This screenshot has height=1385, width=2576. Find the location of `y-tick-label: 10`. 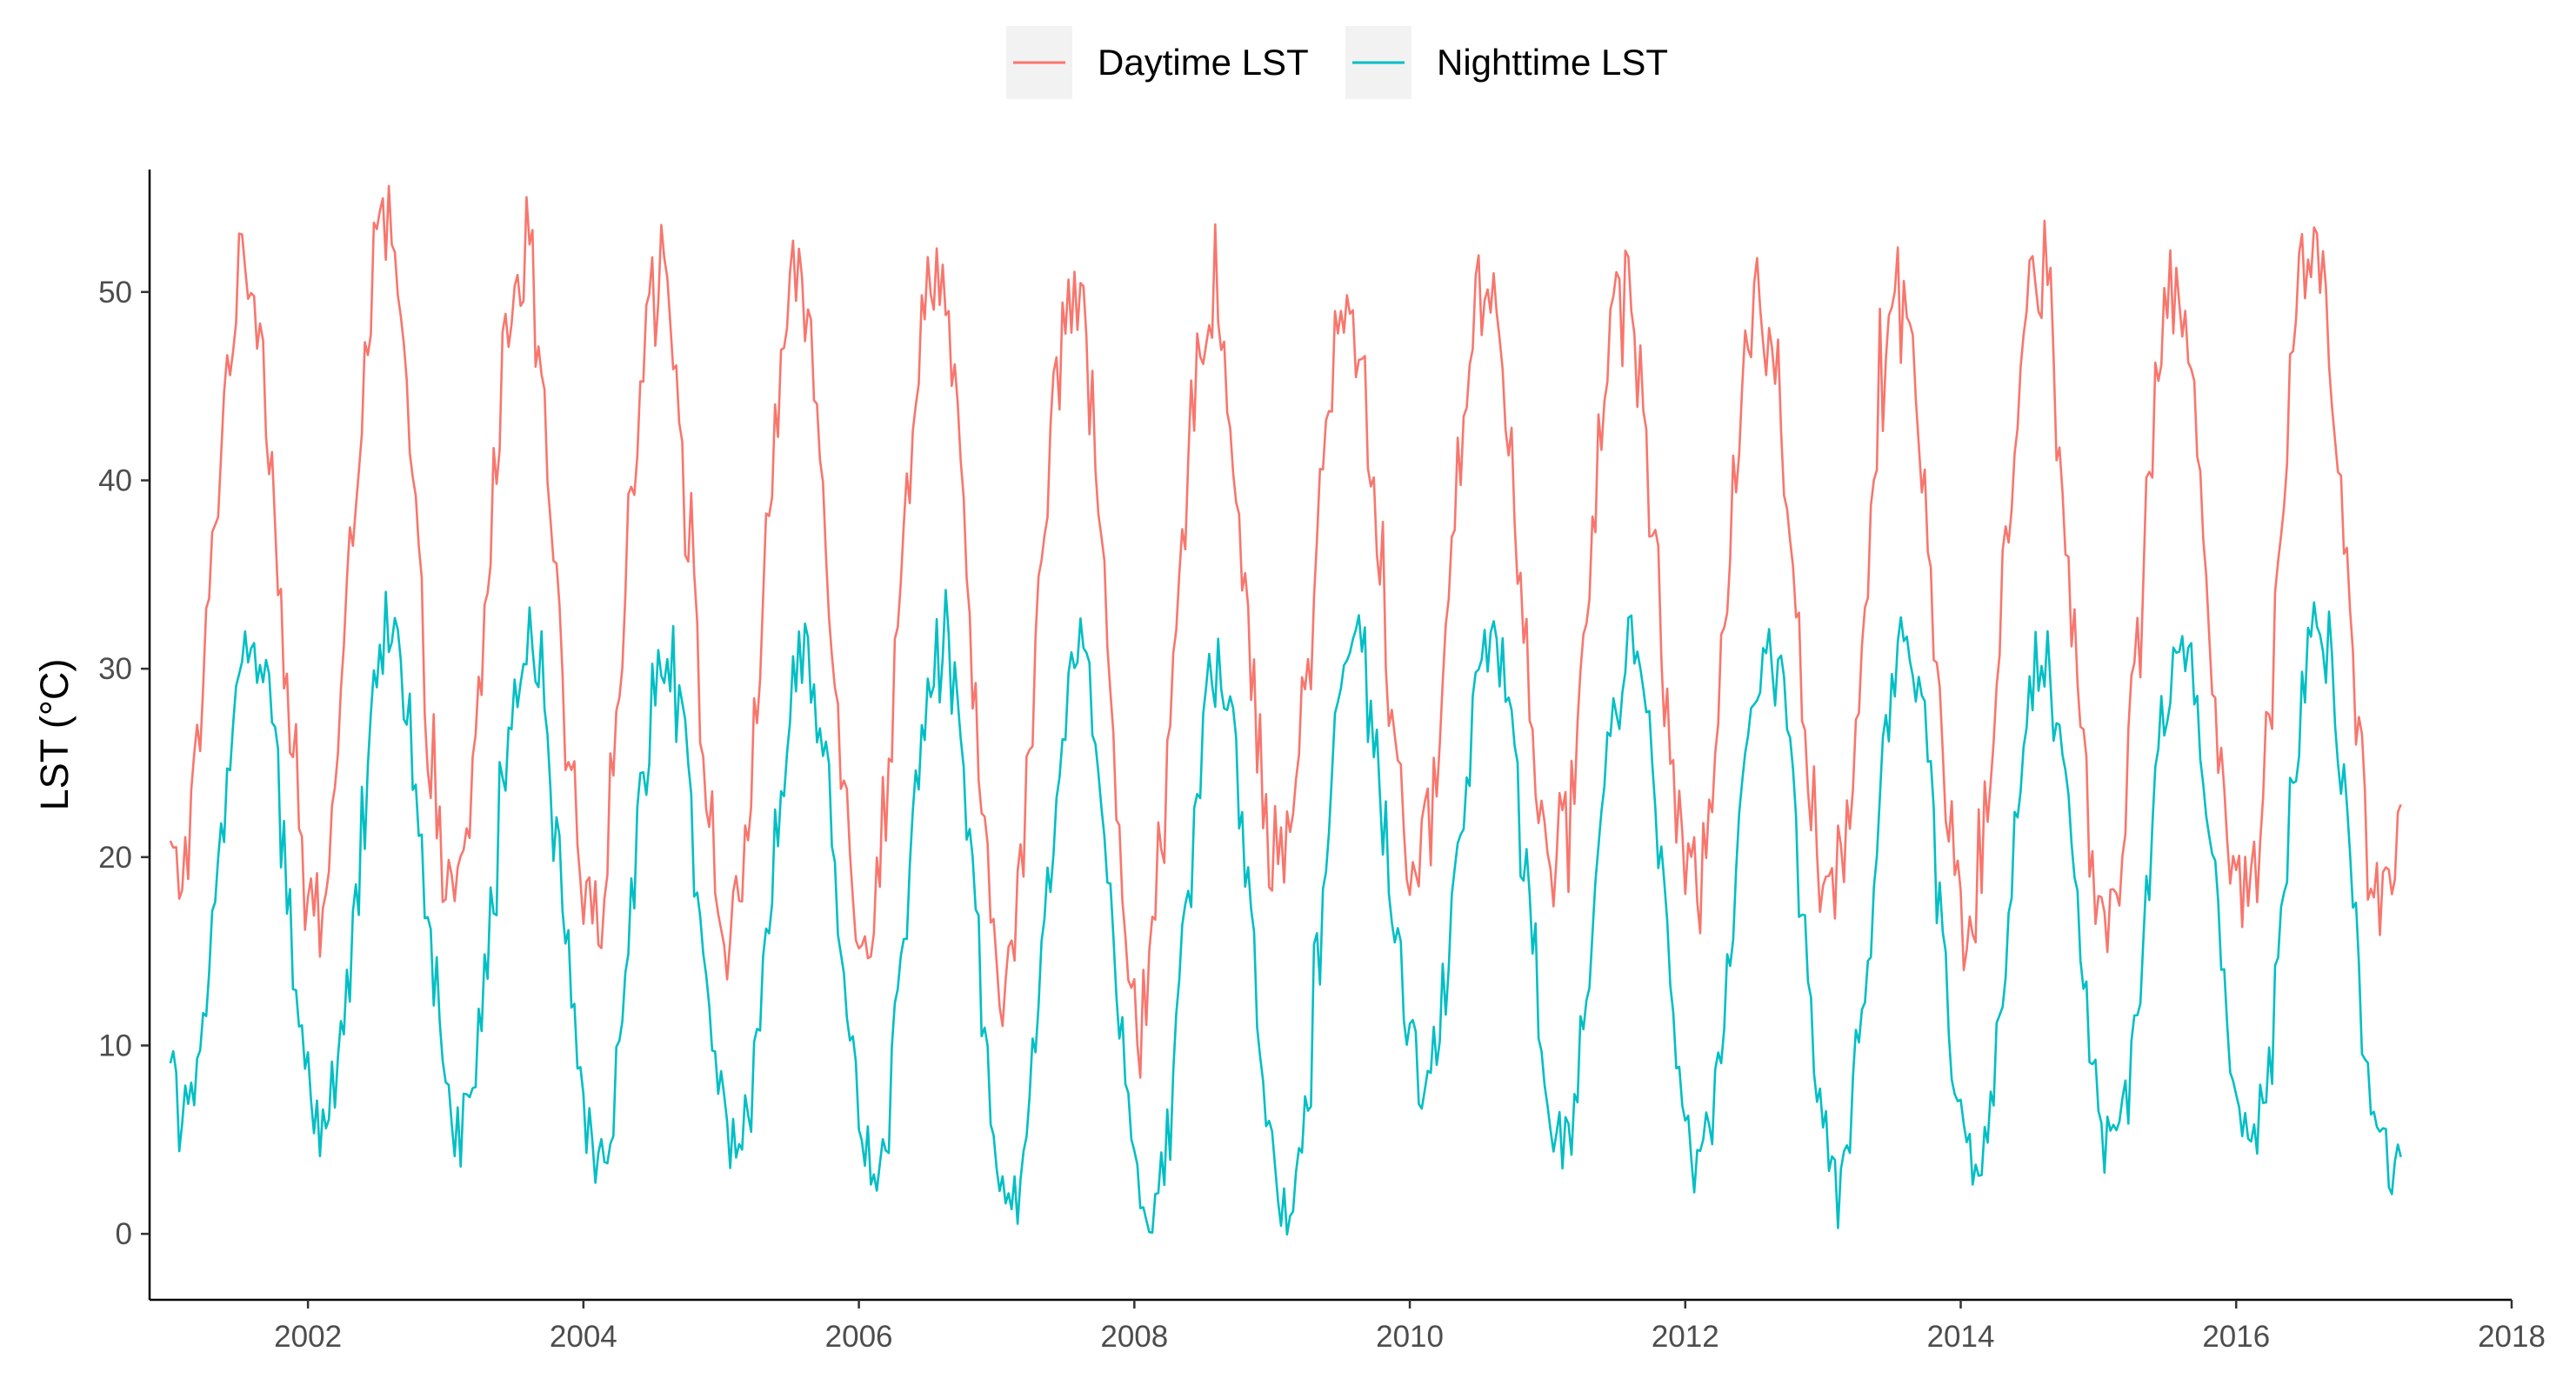

y-tick-label: 10 is located at coordinates (115, 1046).